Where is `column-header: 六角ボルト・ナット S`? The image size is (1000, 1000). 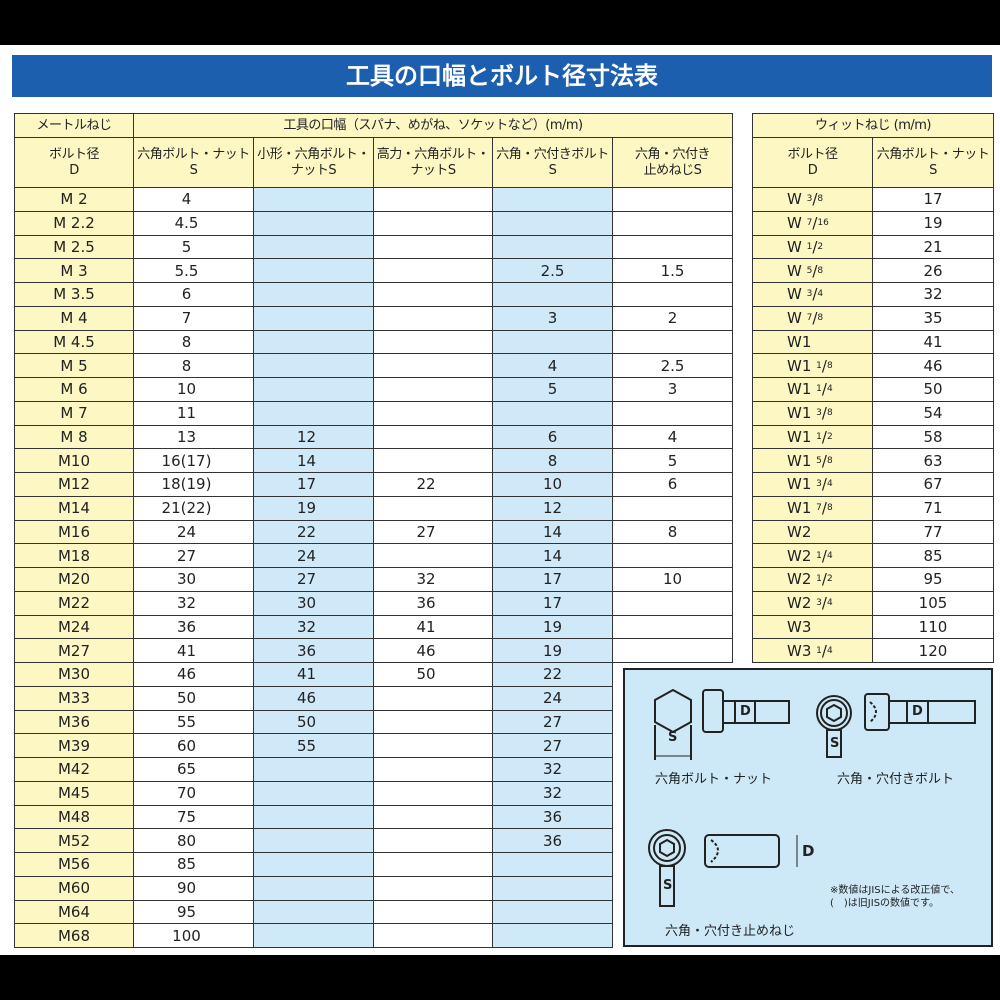
column-header: 六角ボルト・ナット S is located at coordinates (933, 163).